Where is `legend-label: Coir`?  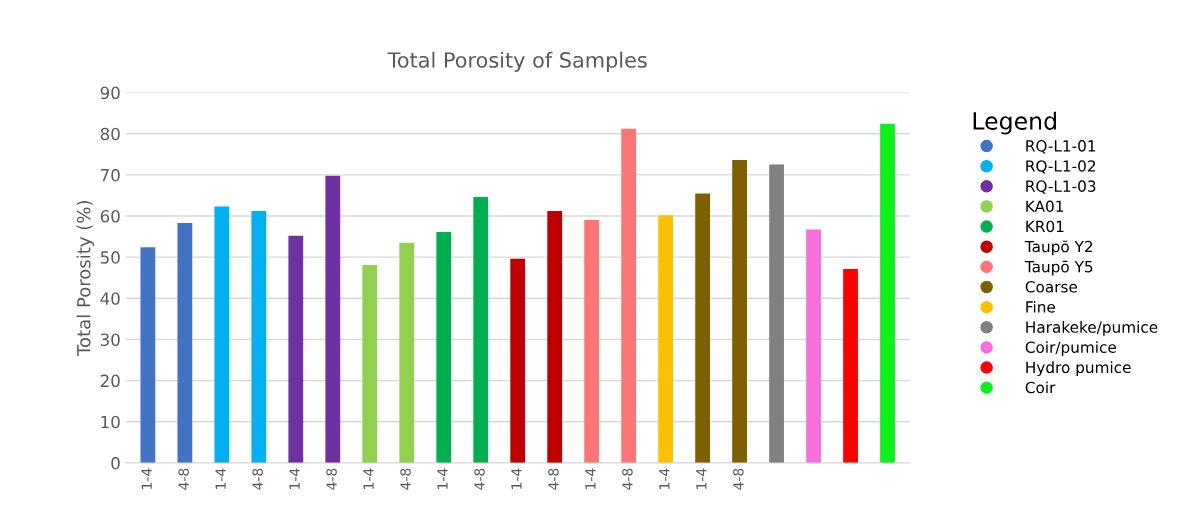 legend-label: Coir is located at coordinates (1040, 387).